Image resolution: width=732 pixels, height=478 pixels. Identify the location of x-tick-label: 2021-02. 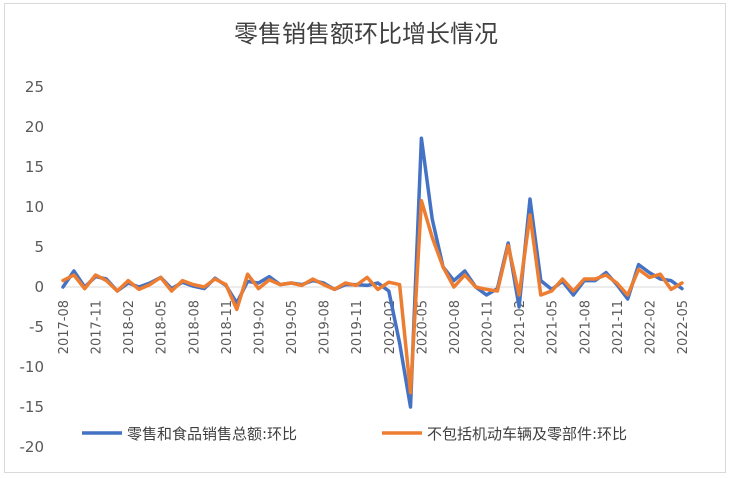
(520, 327).